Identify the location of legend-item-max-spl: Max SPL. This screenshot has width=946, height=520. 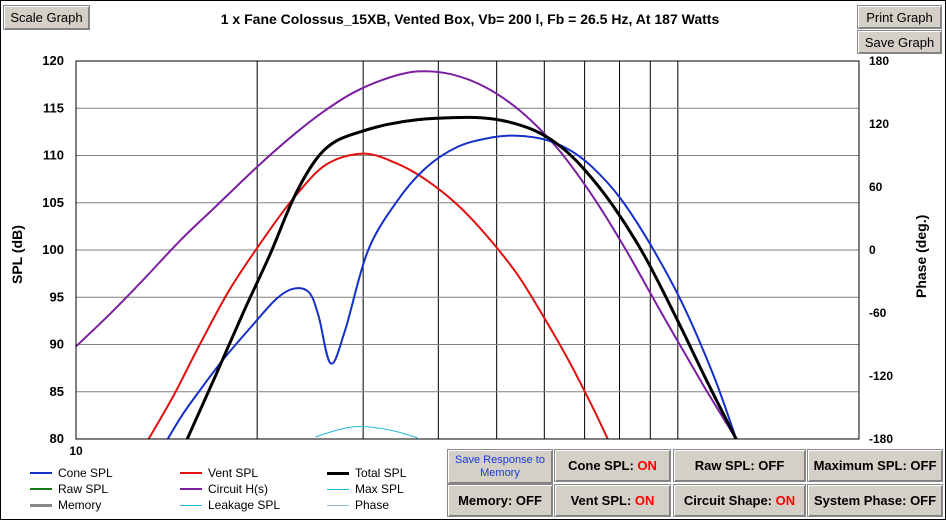
(365, 489).